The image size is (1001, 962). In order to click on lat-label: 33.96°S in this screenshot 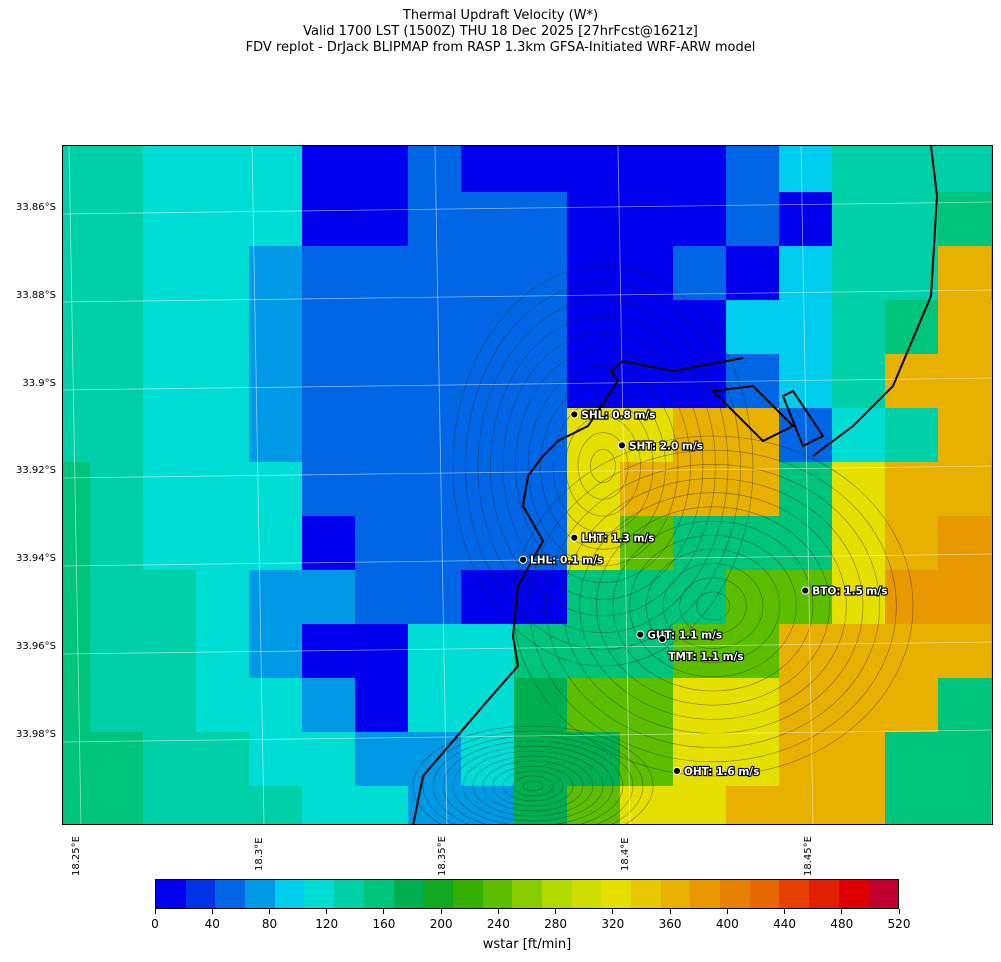, I will do `click(36, 646)`.